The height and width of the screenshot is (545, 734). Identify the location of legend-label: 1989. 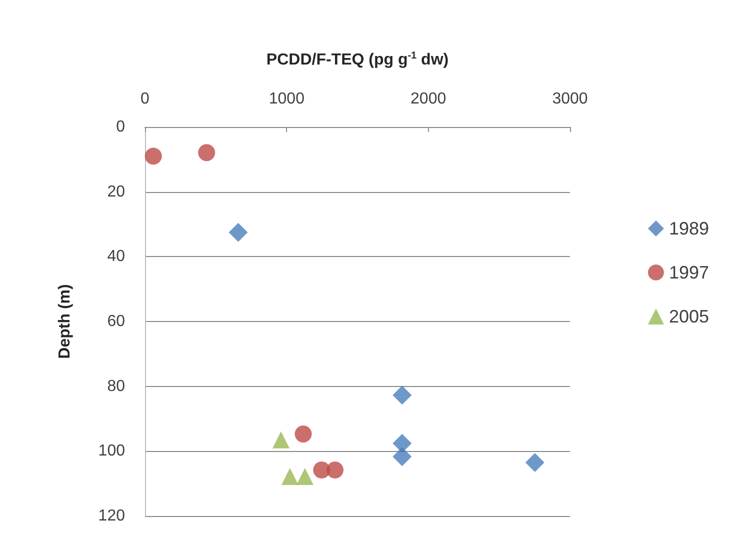
(689, 228).